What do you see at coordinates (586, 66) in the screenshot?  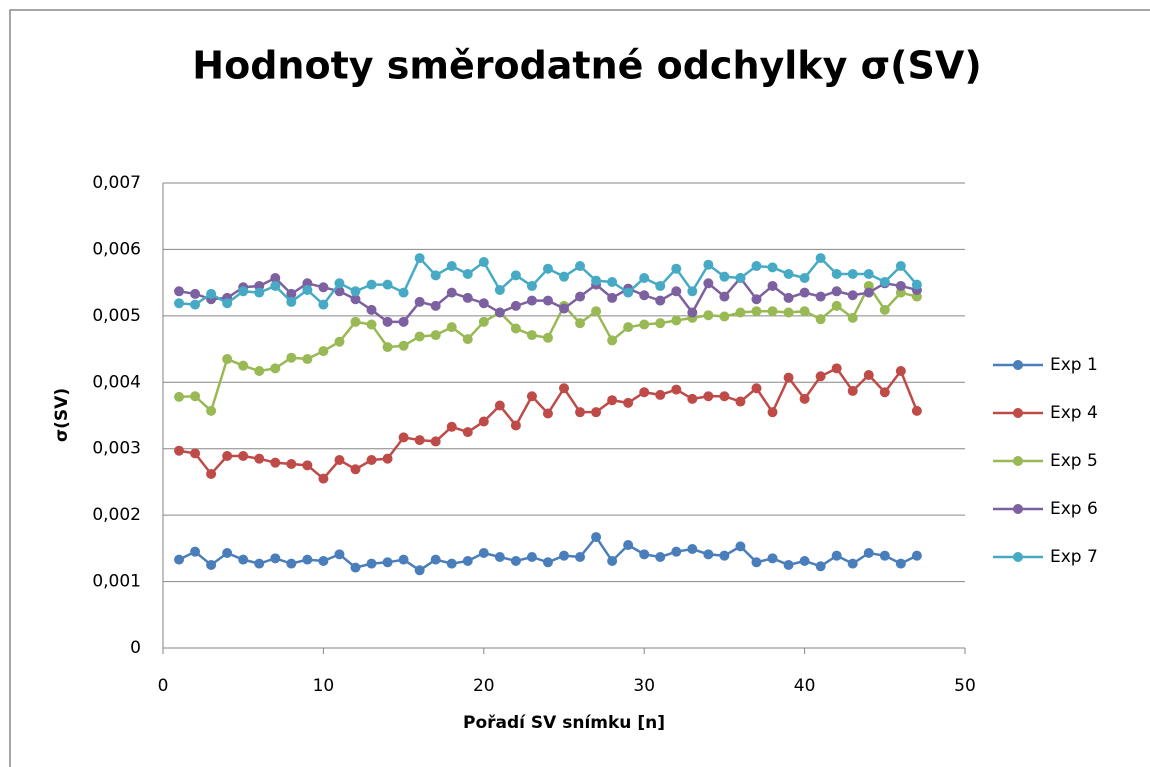 I see `chart-title: Hodnoty směrodatné odchylky σ(SV)` at bounding box center [586, 66].